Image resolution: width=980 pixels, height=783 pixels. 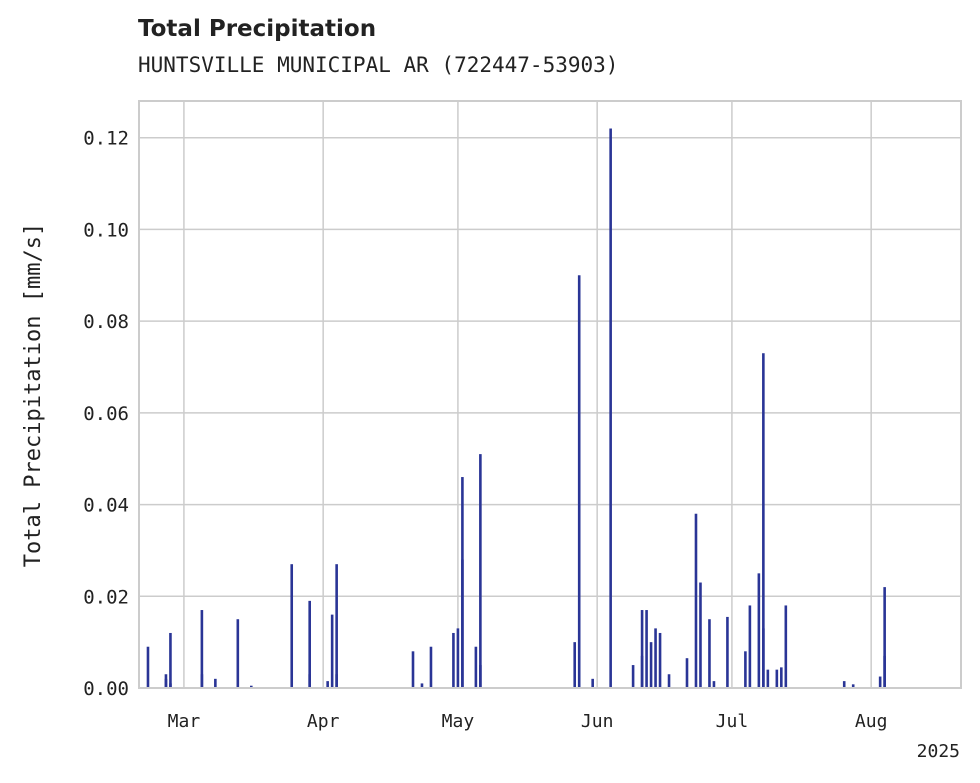 What do you see at coordinates (871, 721) in the screenshot?
I see `x-tick-label-aug: Aug` at bounding box center [871, 721].